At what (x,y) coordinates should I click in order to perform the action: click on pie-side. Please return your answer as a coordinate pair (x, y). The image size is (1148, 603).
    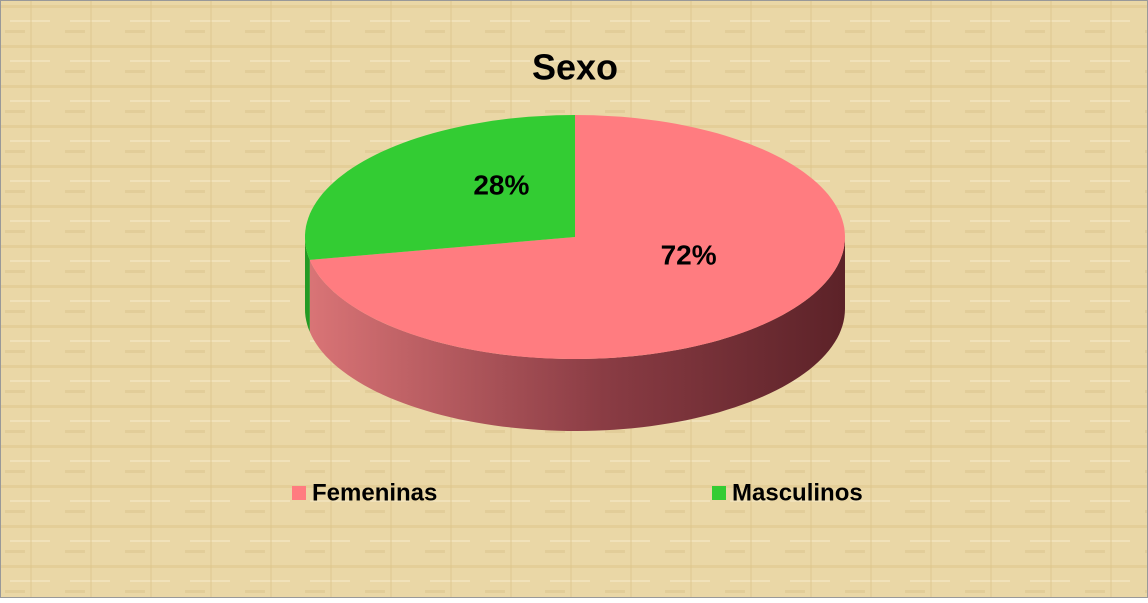
    Looking at the image, I should click on (307, 284).